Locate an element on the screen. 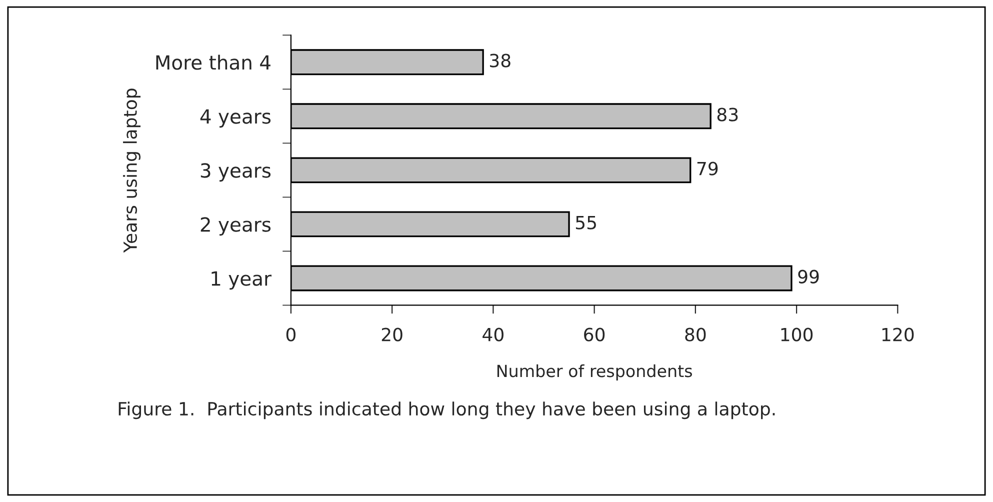 This screenshot has height=502, width=993. x-axis-title: Number of respondents is located at coordinates (594, 372).